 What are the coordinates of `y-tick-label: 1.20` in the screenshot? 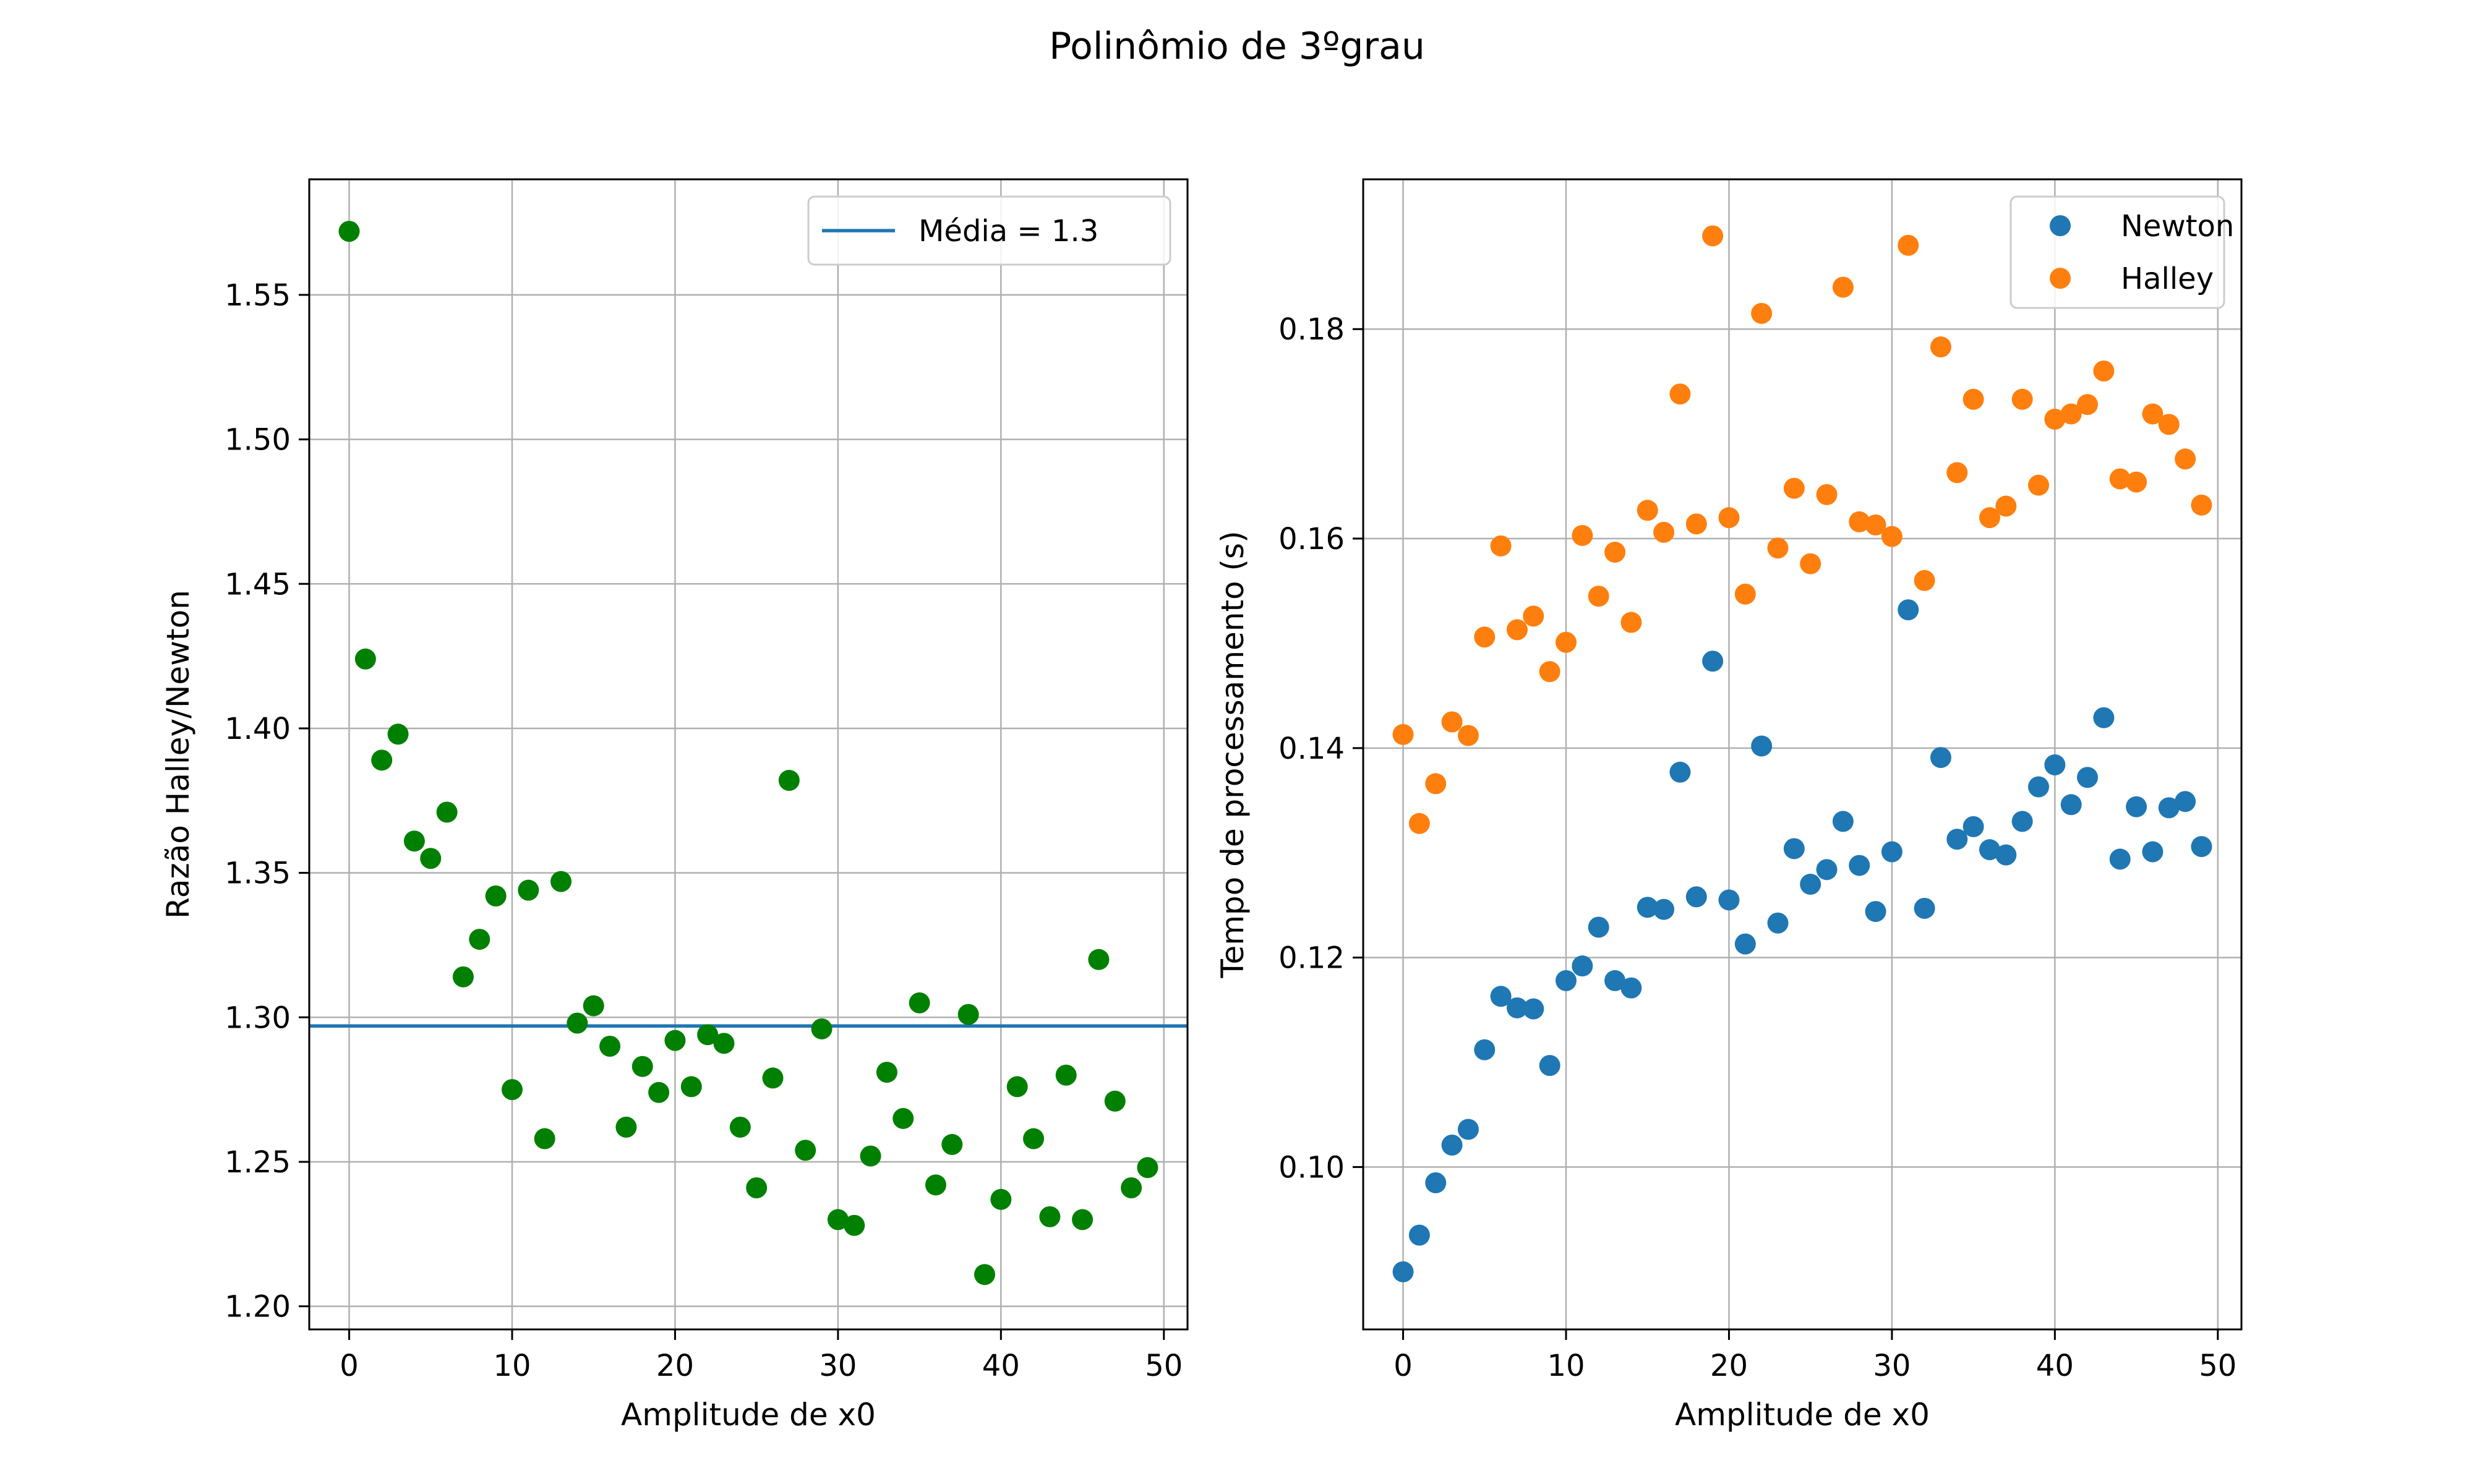 It's located at (258, 1307).